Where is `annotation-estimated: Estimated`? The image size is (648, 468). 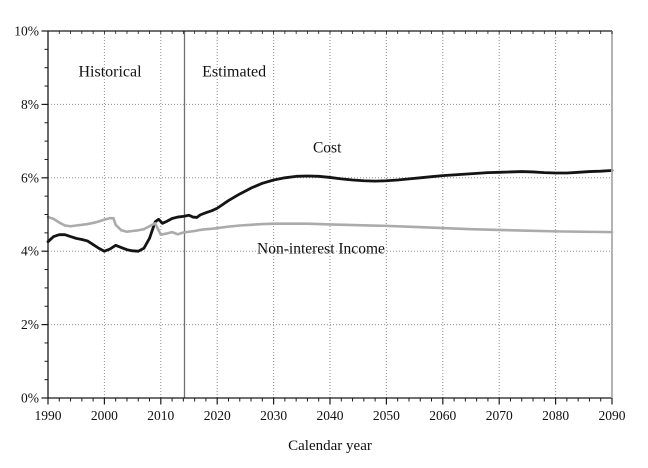
annotation-estimated: Estimated is located at coordinates (234, 71).